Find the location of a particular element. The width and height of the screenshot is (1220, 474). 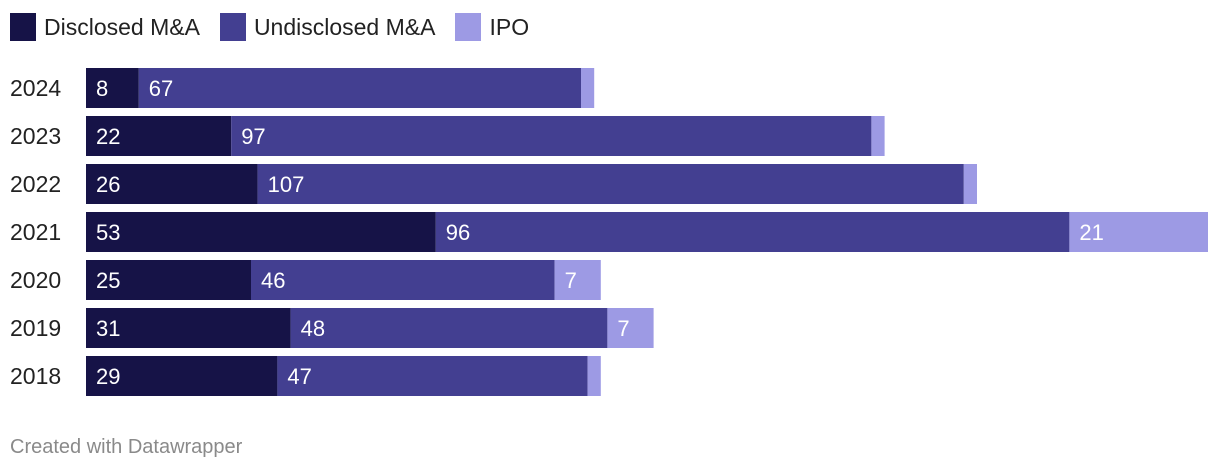

value-label-disclosed-m-a-2022: 26 is located at coordinates (108, 184).